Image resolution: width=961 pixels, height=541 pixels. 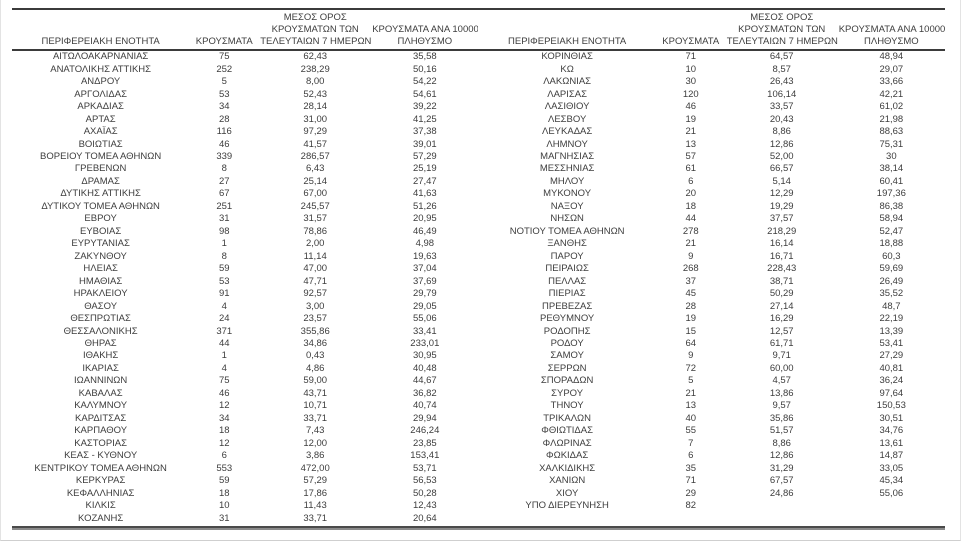 What do you see at coordinates (781, 443) in the screenshot?
I see `avg7-value: 8,86` at bounding box center [781, 443].